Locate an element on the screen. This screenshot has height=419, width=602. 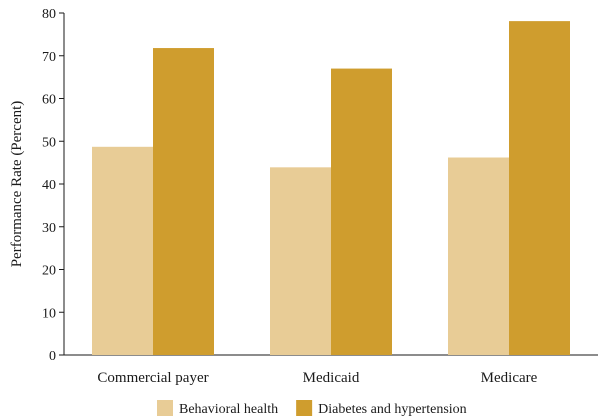
y-tick-label: 50 is located at coordinates (49, 142).